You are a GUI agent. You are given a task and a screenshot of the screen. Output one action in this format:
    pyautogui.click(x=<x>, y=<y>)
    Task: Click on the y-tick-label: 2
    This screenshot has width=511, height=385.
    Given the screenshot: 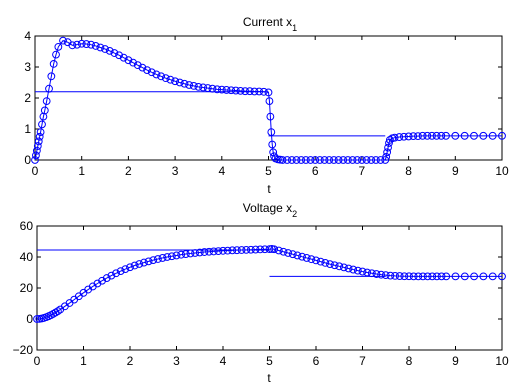 What is the action you would take?
    pyautogui.click(x=27, y=98)
    